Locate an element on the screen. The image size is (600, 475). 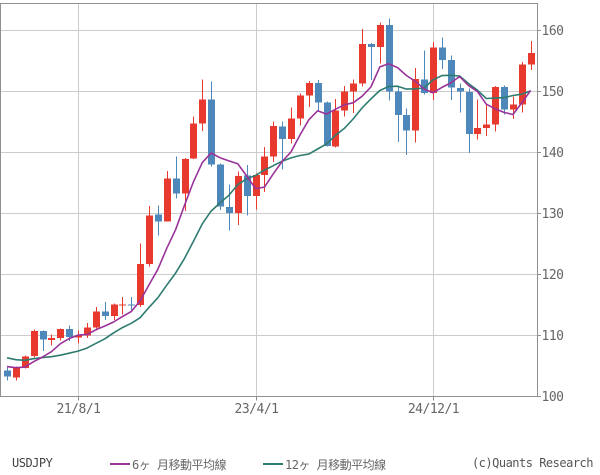
ma12-legend-label: 12ヶ 月移動平均線 is located at coordinates (335, 465).